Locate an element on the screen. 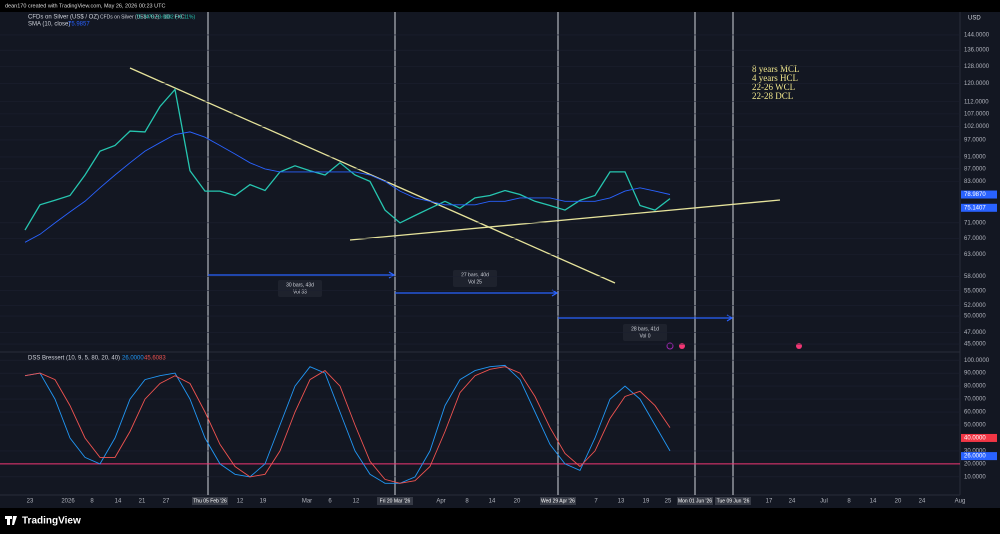 Image resolution: width=1000 pixels, height=534 pixels. y-tick-label: 112.0000 is located at coordinates (976, 102).